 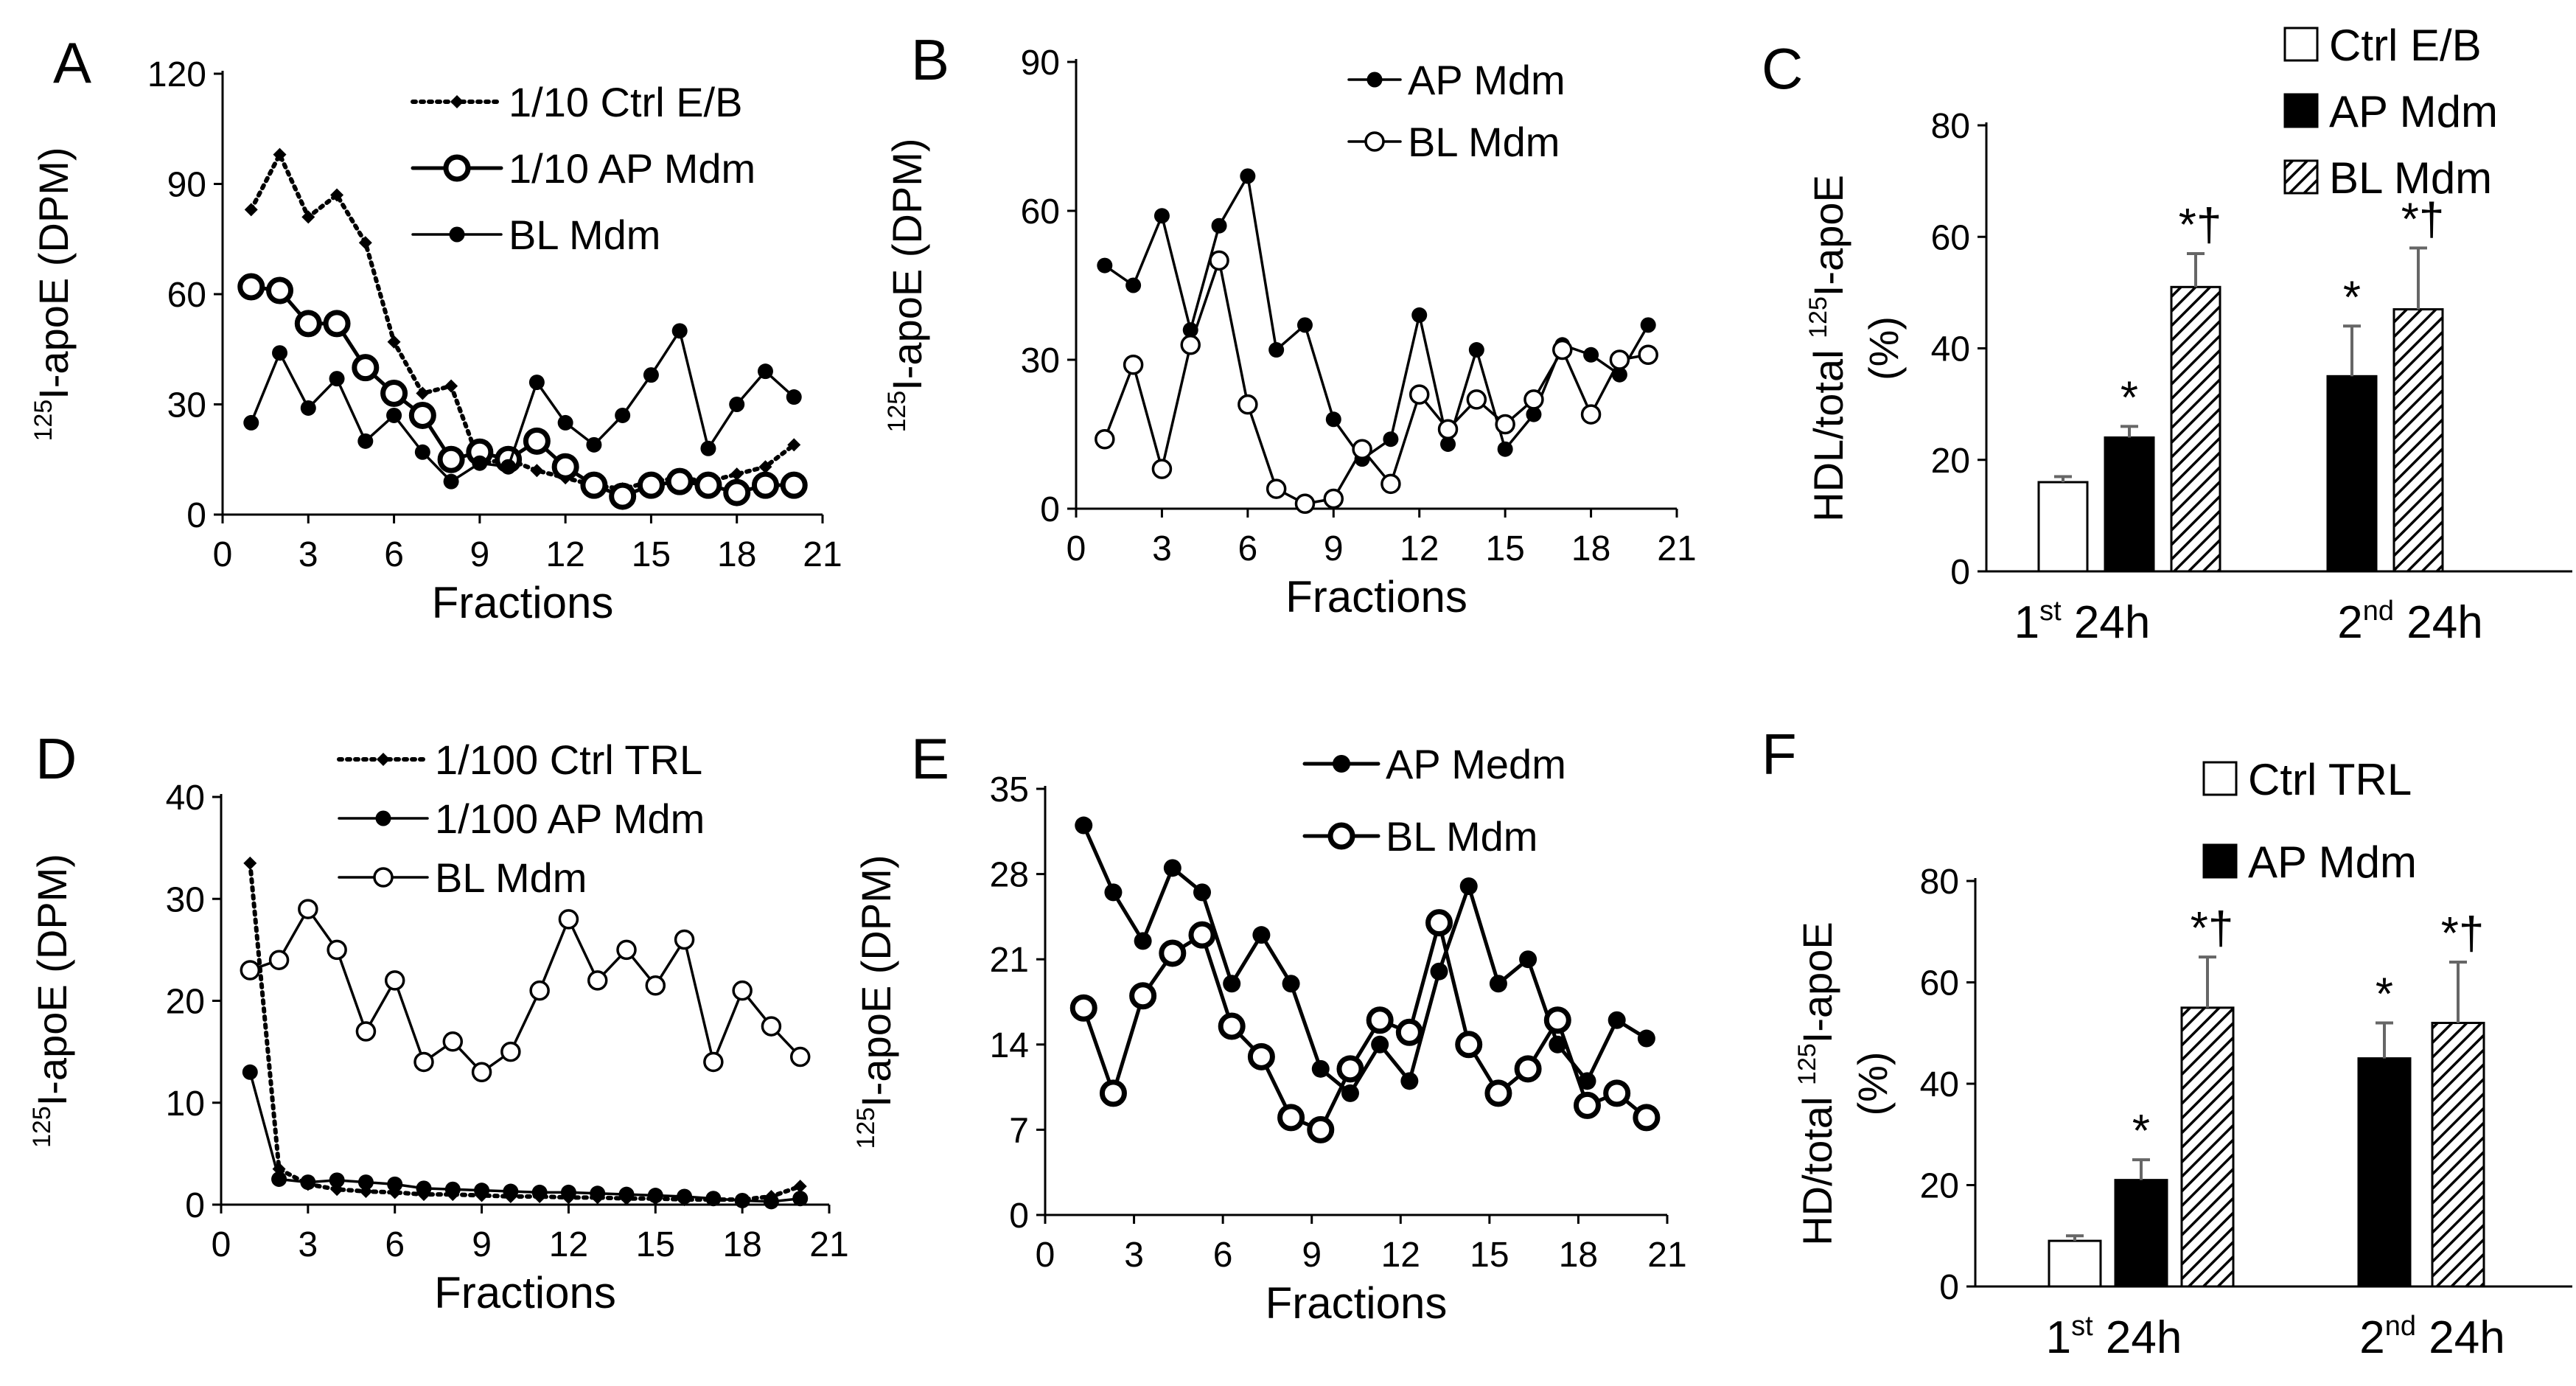 What do you see at coordinates (176, 75) in the screenshot?
I see `y-tick-label: 120` at bounding box center [176, 75].